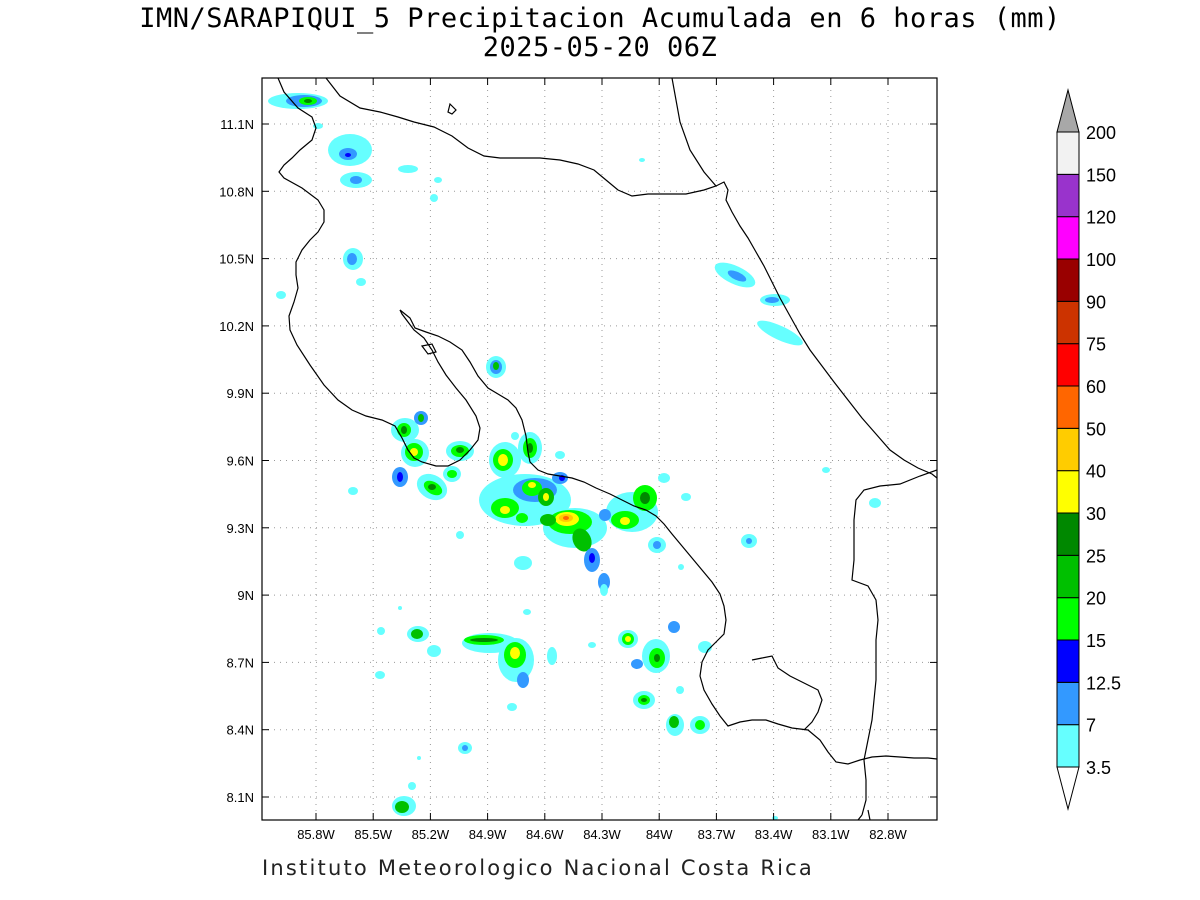 The height and width of the screenshot is (900, 1200). What do you see at coordinates (1101, 133) in the screenshot?
I see `legend-level-label: 200` at bounding box center [1101, 133].